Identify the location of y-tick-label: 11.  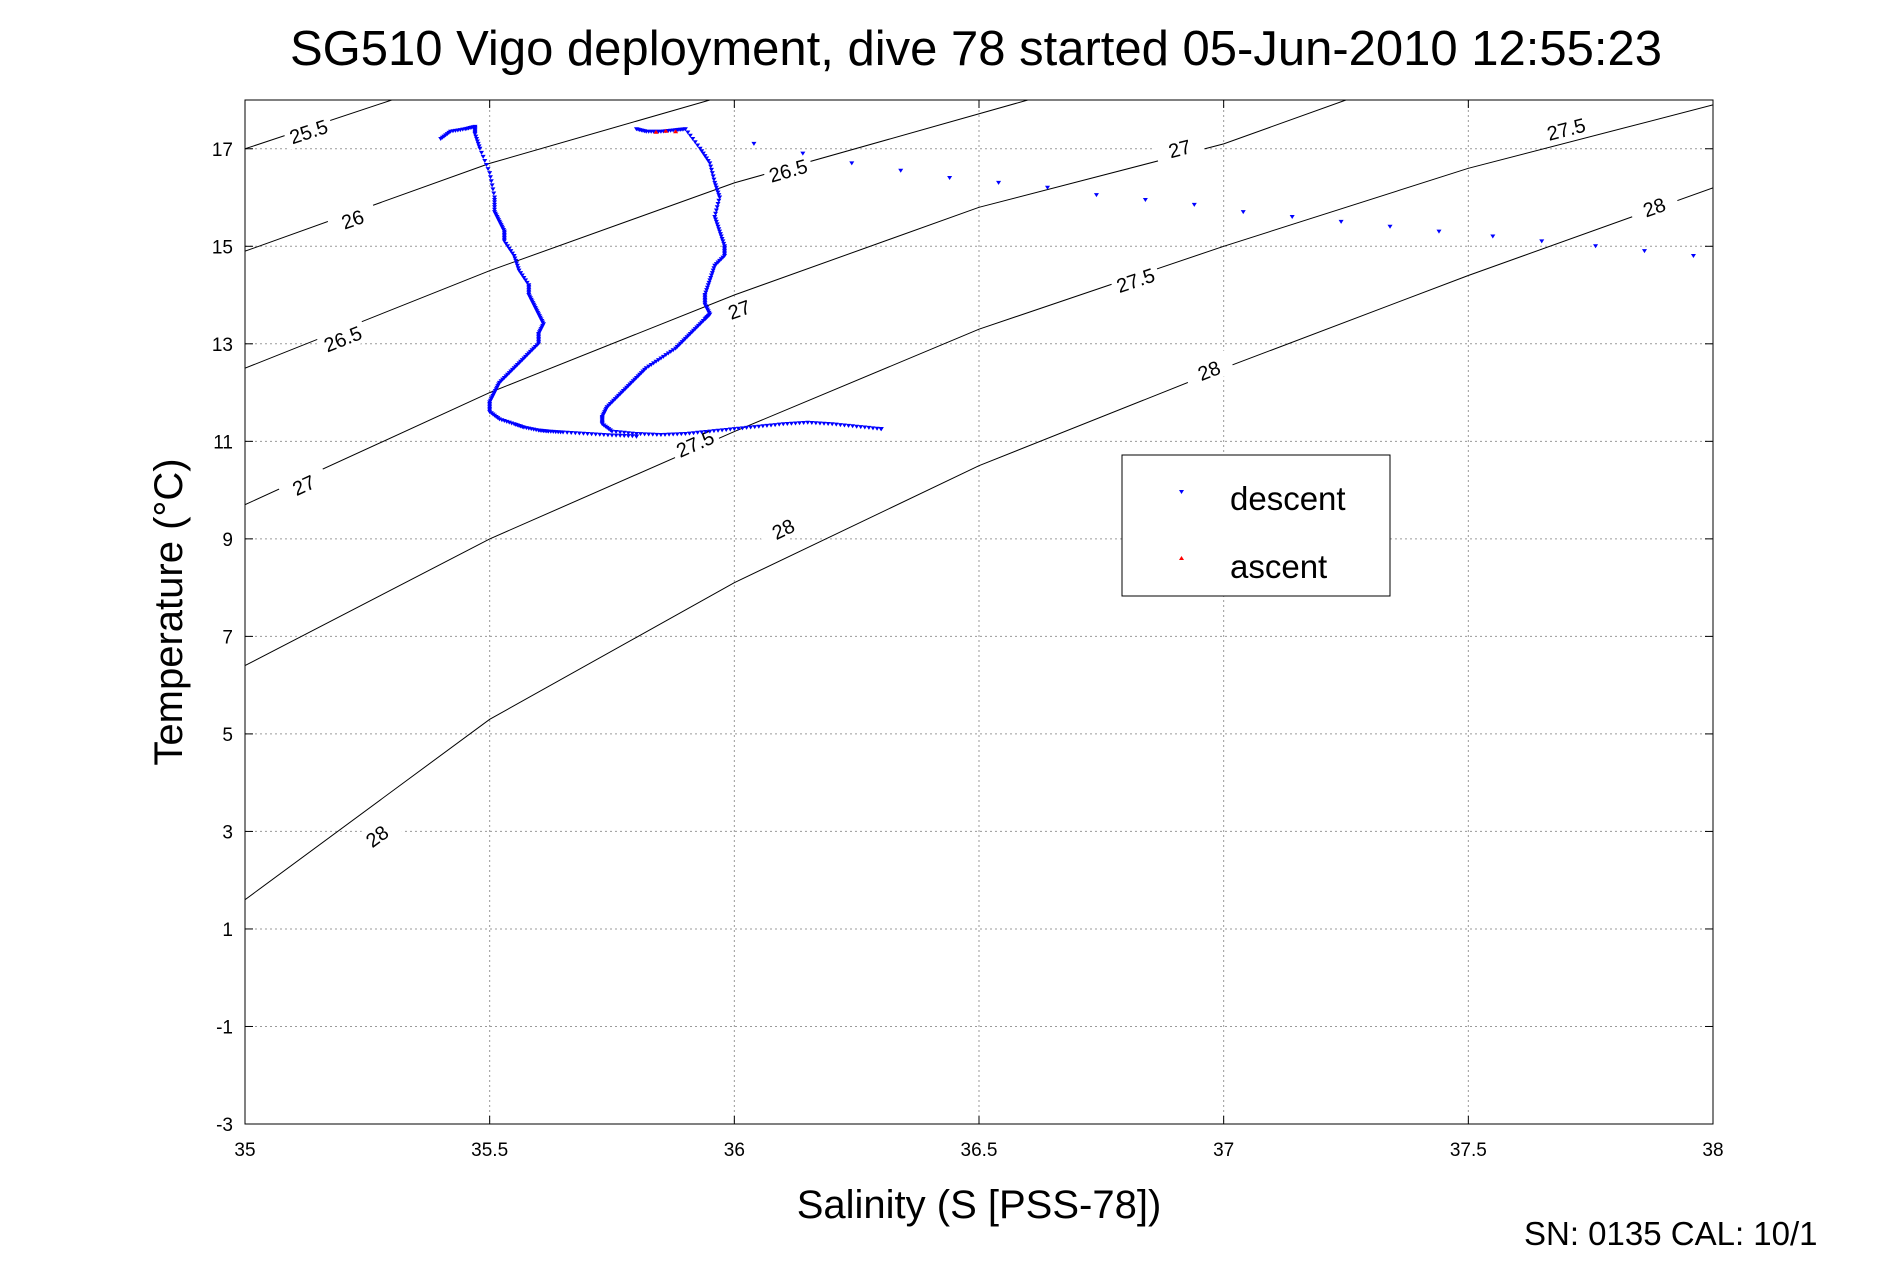
(223, 442).